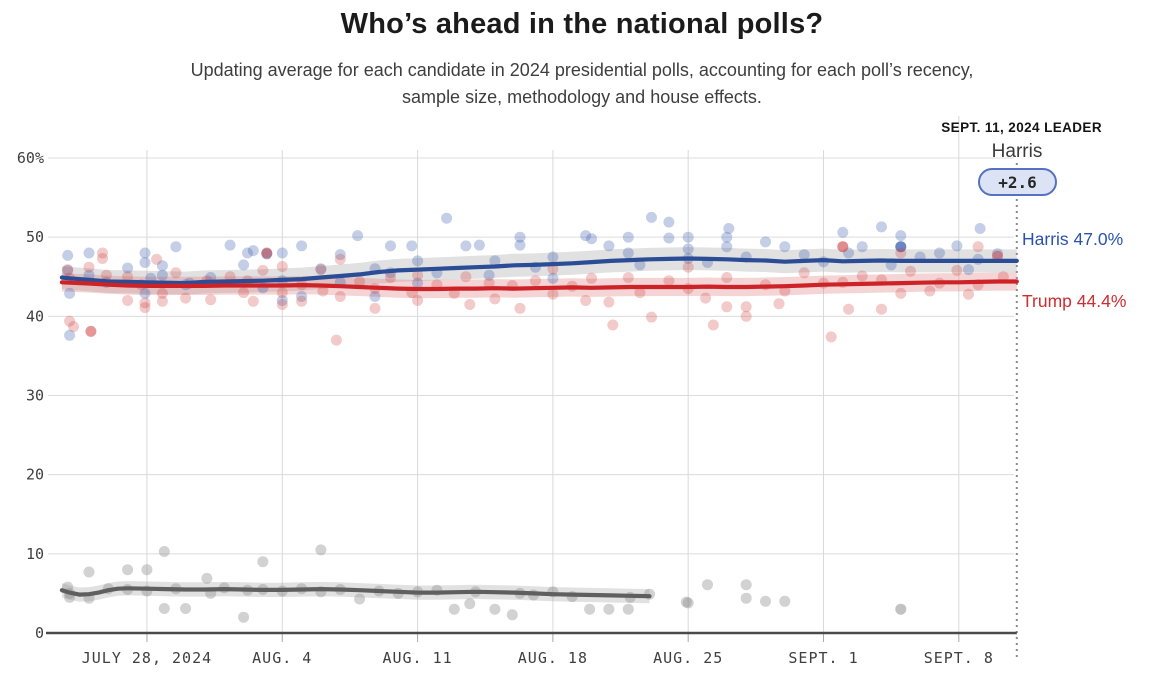 This screenshot has width=1164, height=689. Describe the element at coordinates (39, 633) in the screenshot. I see `y-tick-label: 0` at that location.